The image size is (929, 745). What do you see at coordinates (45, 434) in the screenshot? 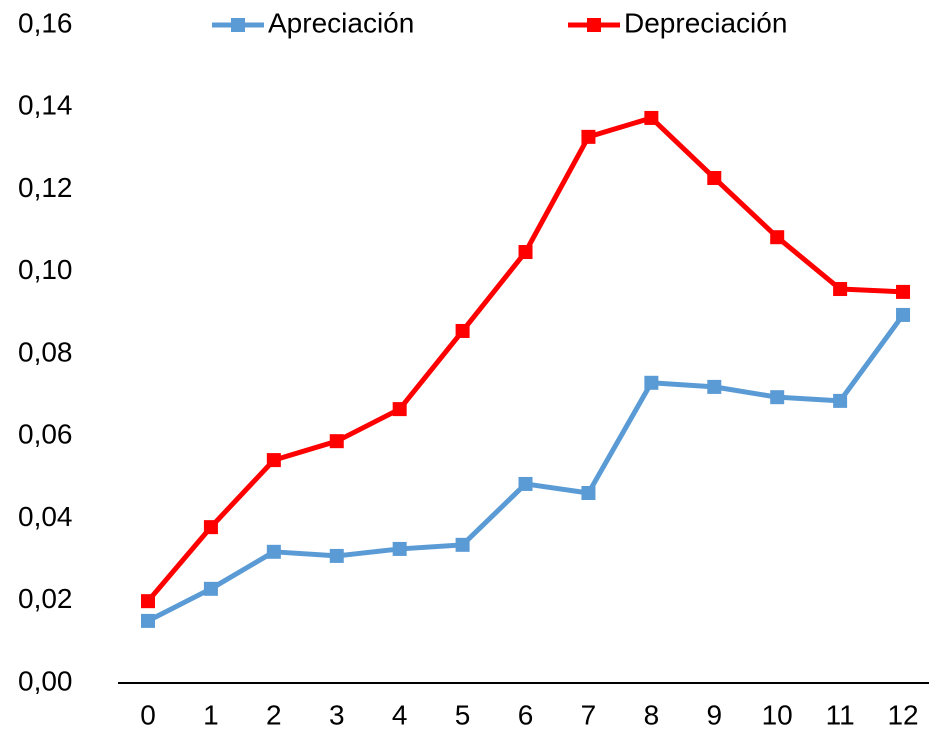
I see `y-tick-label: 0,06` at bounding box center [45, 434].